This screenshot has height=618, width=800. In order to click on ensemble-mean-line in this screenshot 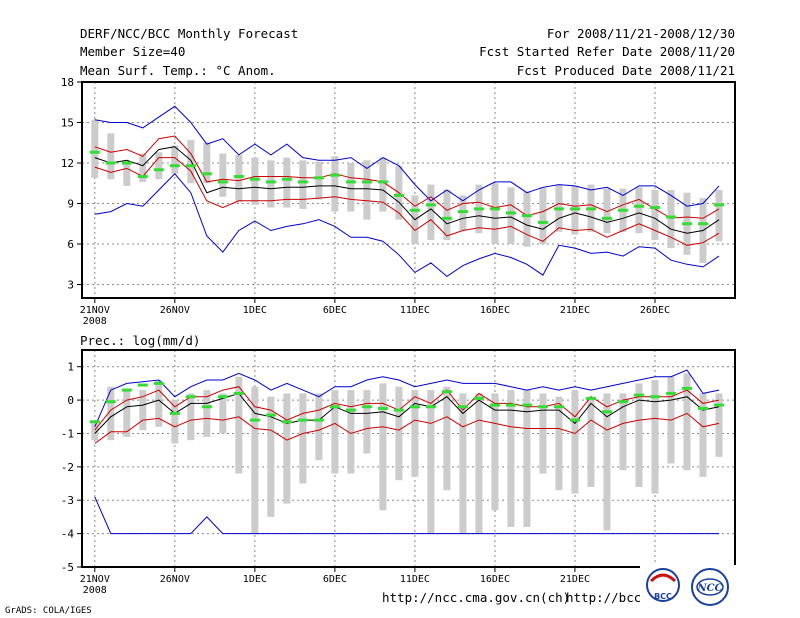, I will do `click(407, 413)`.